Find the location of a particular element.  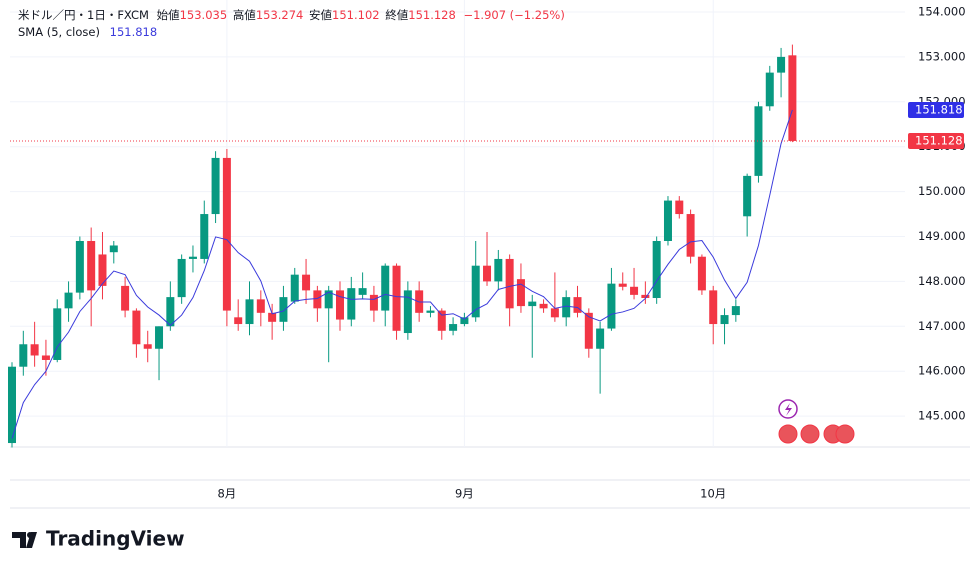

open-value: 153.035 is located at coordinates (204, 15).